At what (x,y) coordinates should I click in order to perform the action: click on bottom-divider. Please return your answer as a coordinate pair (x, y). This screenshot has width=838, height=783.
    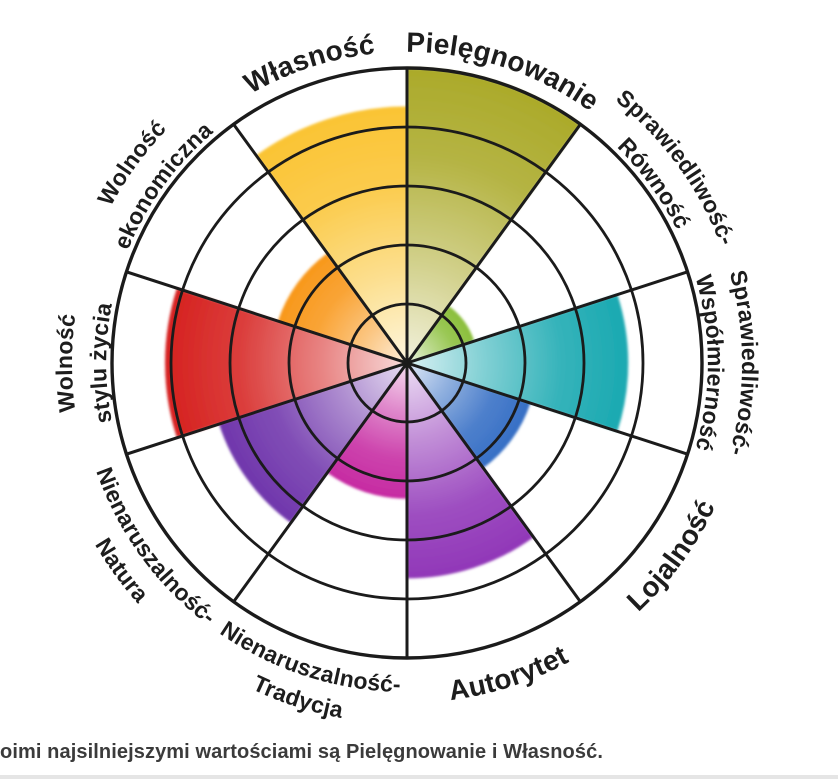
    Looking at the image, I should click on (419, 777).